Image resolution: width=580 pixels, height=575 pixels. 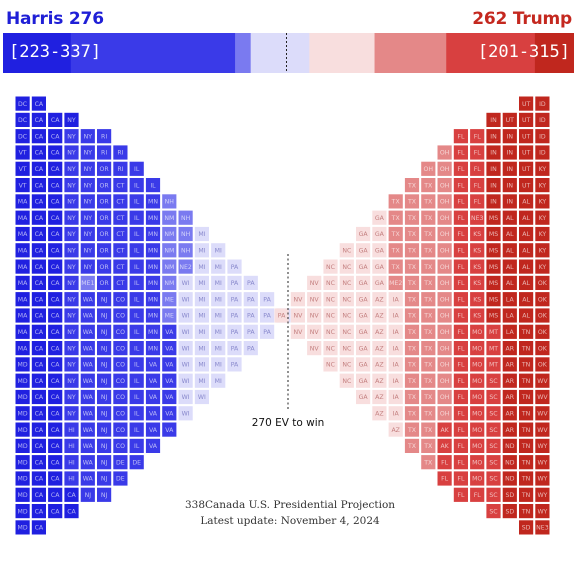 What do you see at coordinates (379, 315) in the screenshot?
I see `trump-ev-cell: AZ` at bounding box center [379, 315].